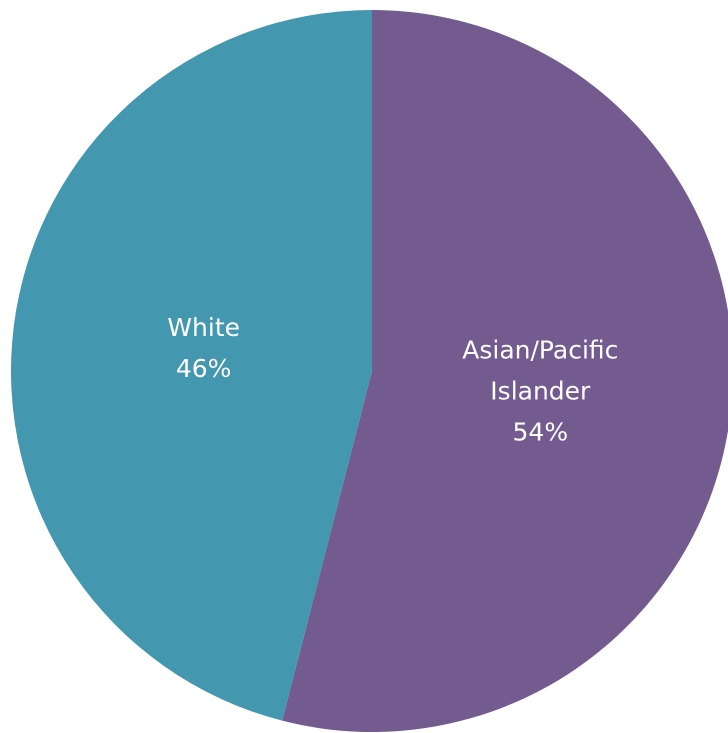 The width and height of the screenshot is (728, 733). Describe the element at coordinates (204, 368) in the screenshot. I see `slice-value-label: 46%` at that location.